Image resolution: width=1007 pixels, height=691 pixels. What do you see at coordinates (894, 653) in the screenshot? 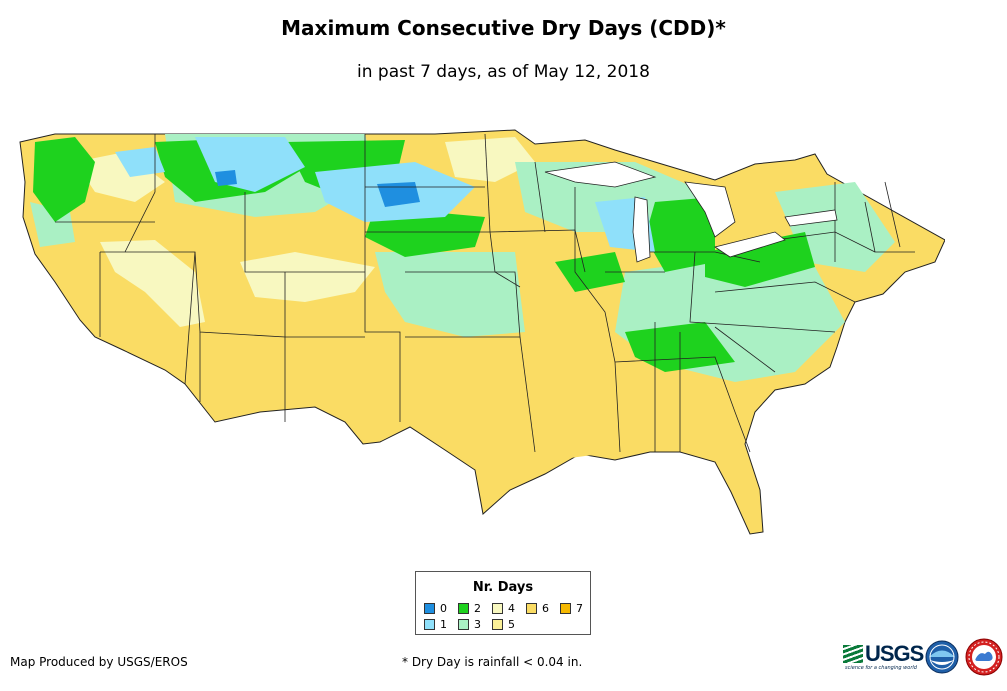
I see `usgs-wordmark: USGS` at bounding box center [894, 653].